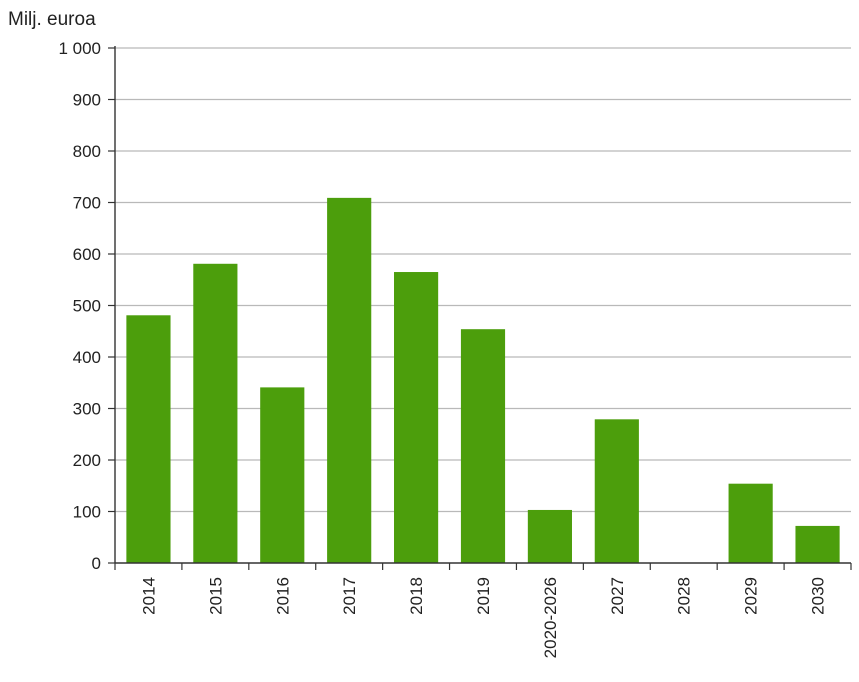 This screenshot has width=859, height=682. What do you see at coordinates (684, 596) in the screenshot?
I see `x-tick-label: 2028` at bounding box center [684, 596].